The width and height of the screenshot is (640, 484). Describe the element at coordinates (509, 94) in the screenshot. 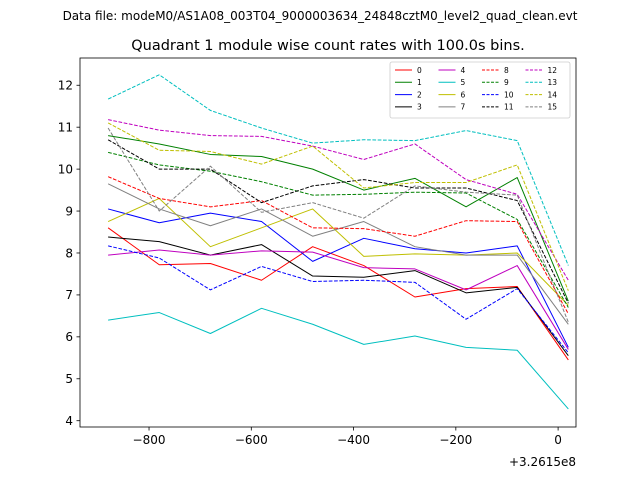

I see `legend-label-10: 10` at that location.